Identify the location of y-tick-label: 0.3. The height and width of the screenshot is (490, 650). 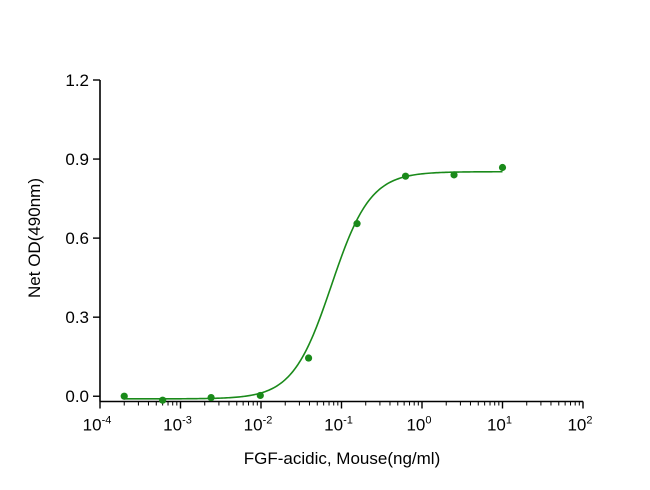
(77, 317).